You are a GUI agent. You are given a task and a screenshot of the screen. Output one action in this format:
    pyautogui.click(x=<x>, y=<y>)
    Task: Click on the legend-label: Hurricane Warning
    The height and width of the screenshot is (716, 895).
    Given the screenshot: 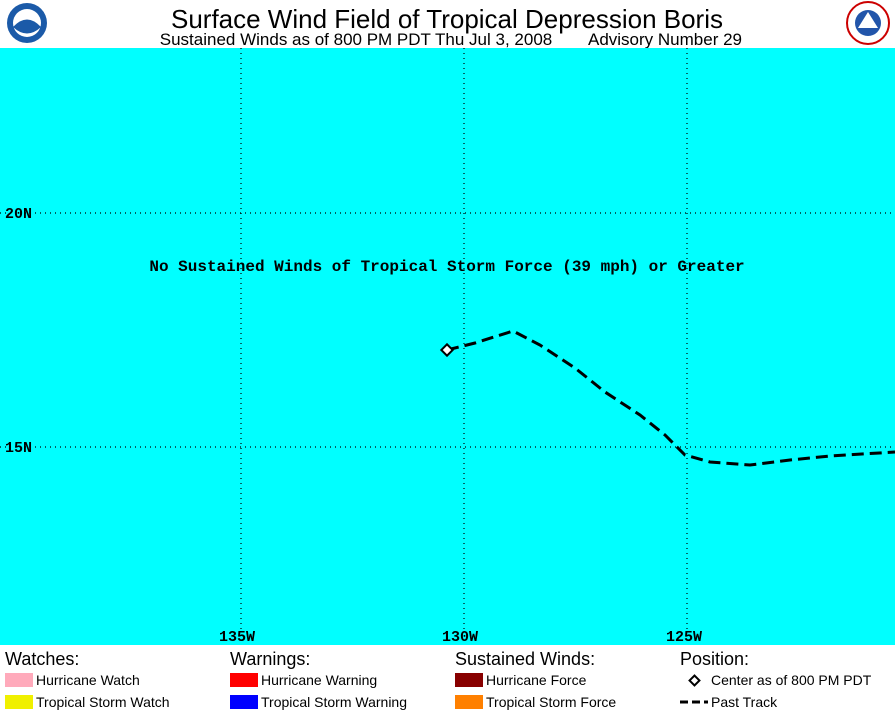 What is the action you would take?
    pyautogui.click(x=319, y=680)
    